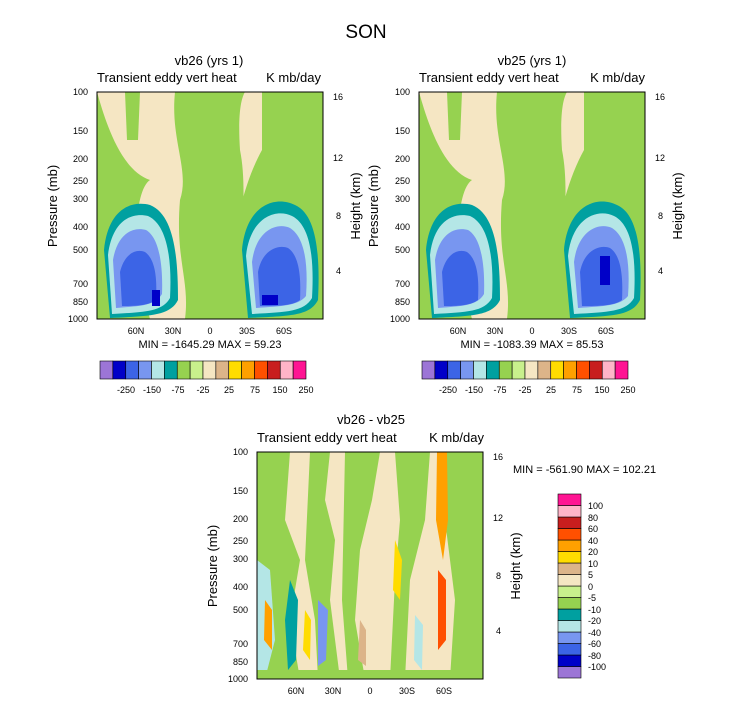 The image size is (733, 708). I want to click on colorbar-label: -80, so click(594, 656).